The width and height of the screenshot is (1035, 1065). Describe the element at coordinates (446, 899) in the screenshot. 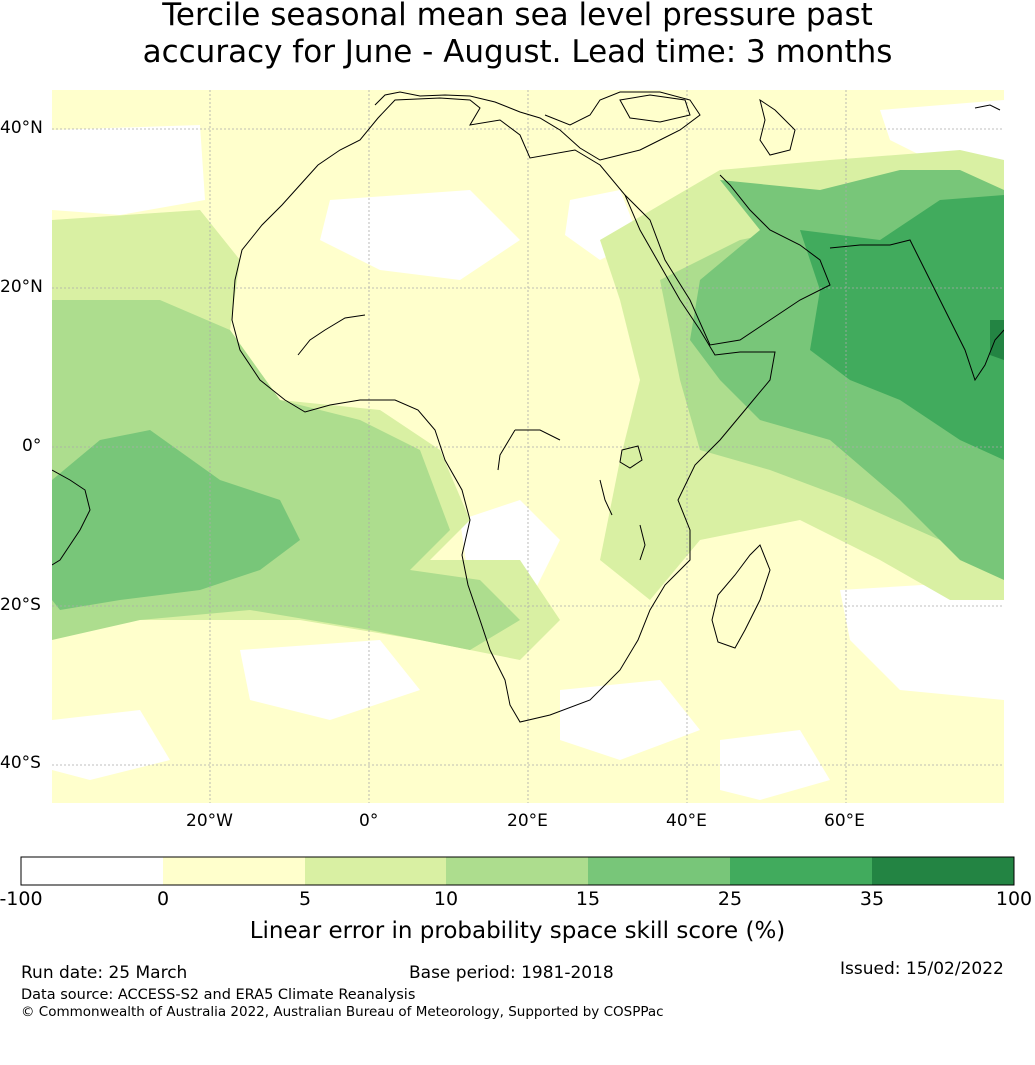

I see `colorbar-tick-label: 10` at that location.